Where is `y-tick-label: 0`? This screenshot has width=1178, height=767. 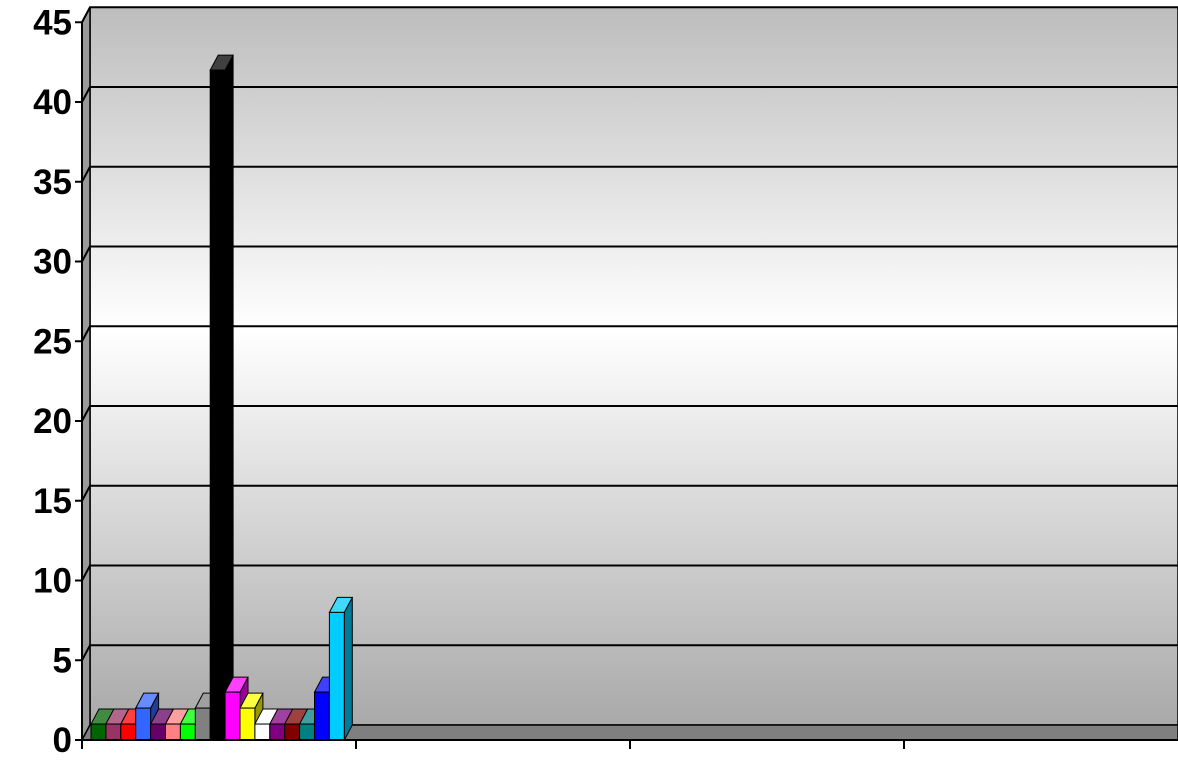
y-tick-label: 0 is located at coordinates (62, 740).